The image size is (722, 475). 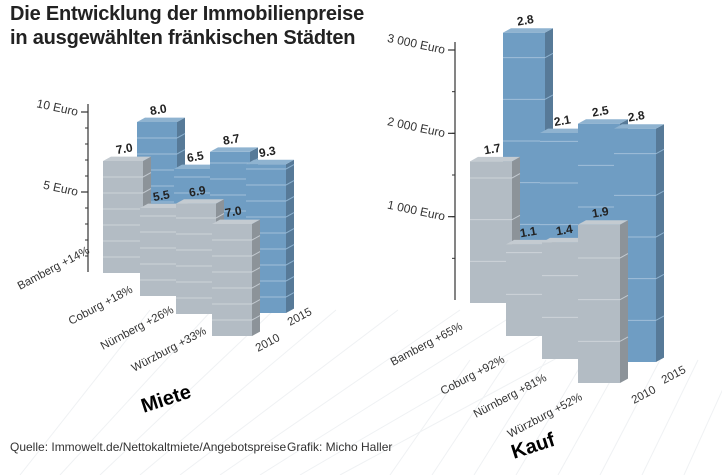 I want to click on bar-value-label: 1.9, so click(x=600, y=212).